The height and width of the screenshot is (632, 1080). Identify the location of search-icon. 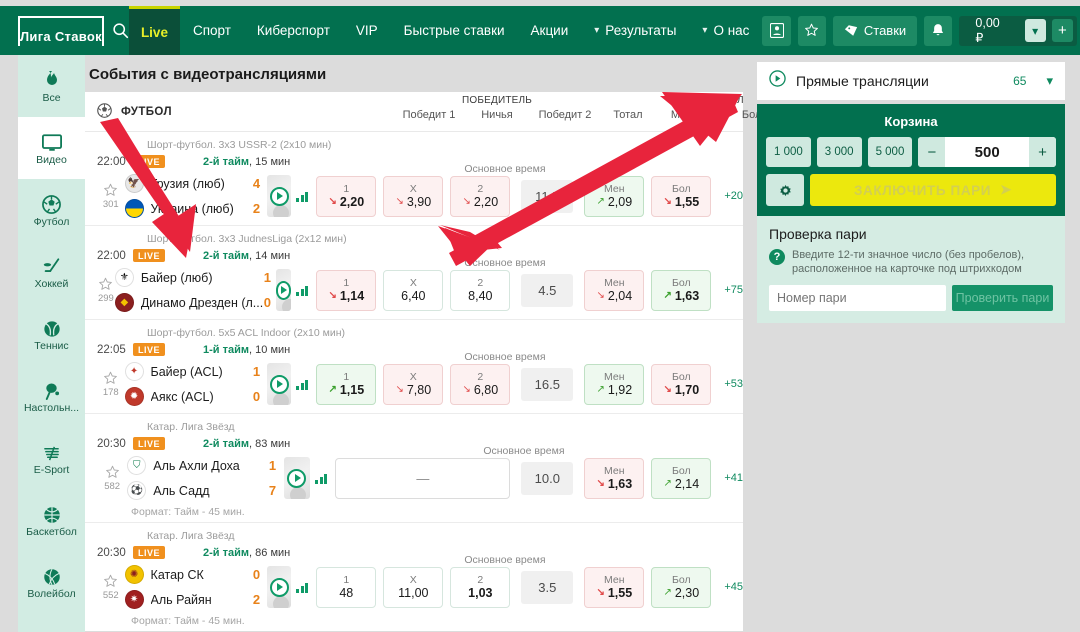
(120, 30).